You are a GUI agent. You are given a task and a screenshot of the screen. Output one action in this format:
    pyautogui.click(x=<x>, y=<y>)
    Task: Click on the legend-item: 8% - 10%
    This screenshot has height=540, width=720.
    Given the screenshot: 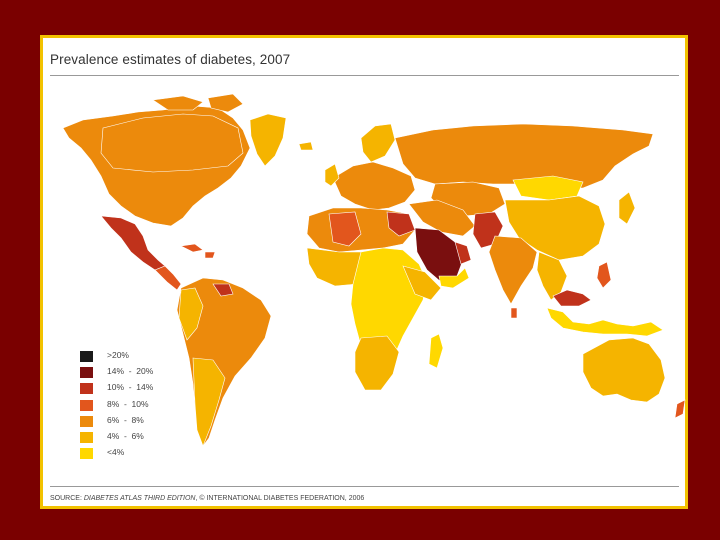 What is the action you would take?
    pyautogui.click(x=135, y=407)
    